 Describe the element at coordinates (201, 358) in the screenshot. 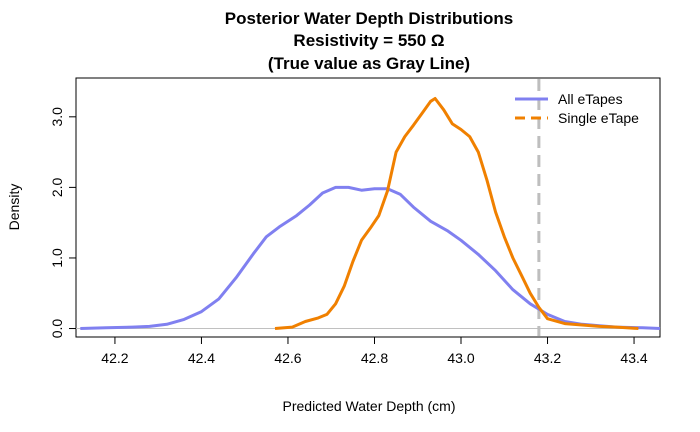

I see `x-tick-label: 42.4` at that location.